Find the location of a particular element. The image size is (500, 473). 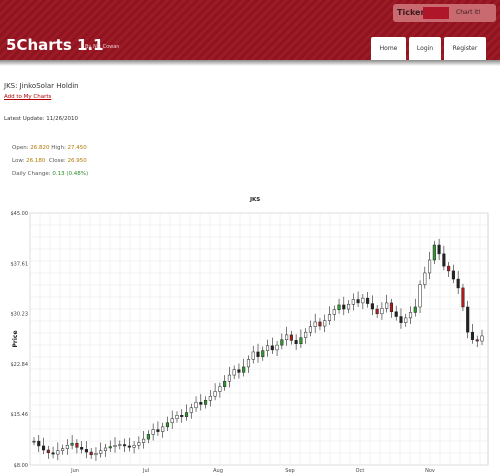

low-close-row: Low: 26.180 Close: 26.950 is located at coordinates (49, 161).